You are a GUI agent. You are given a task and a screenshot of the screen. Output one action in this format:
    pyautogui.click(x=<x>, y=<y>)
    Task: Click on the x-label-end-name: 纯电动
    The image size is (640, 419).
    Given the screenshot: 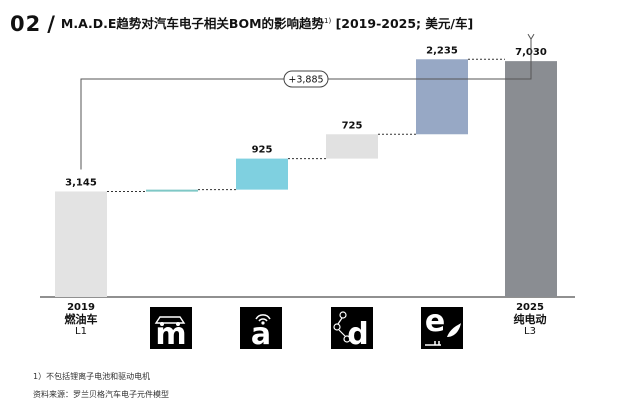 What is the action you would take?
    pyautogui.click(x=530, y=319)
    